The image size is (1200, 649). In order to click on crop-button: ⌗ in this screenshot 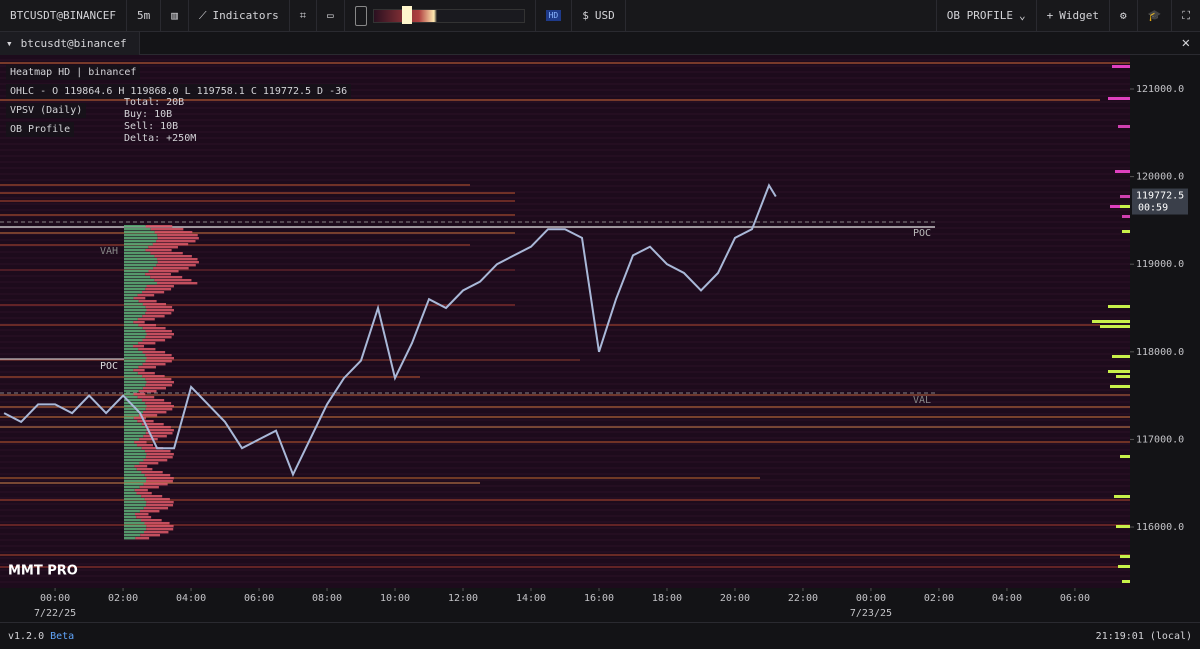, I will do `click(303, 16)`.